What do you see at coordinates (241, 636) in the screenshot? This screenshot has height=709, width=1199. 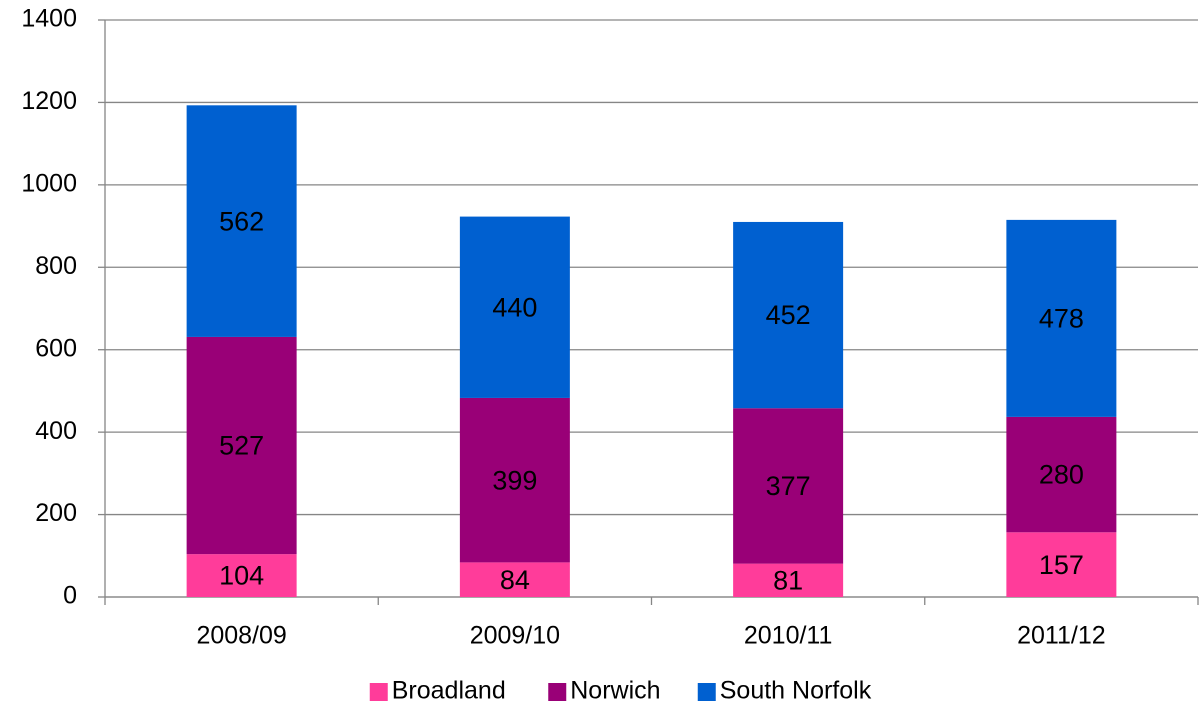 I see `x-tick-label: 2008/09` at bounding box center [241, 636].